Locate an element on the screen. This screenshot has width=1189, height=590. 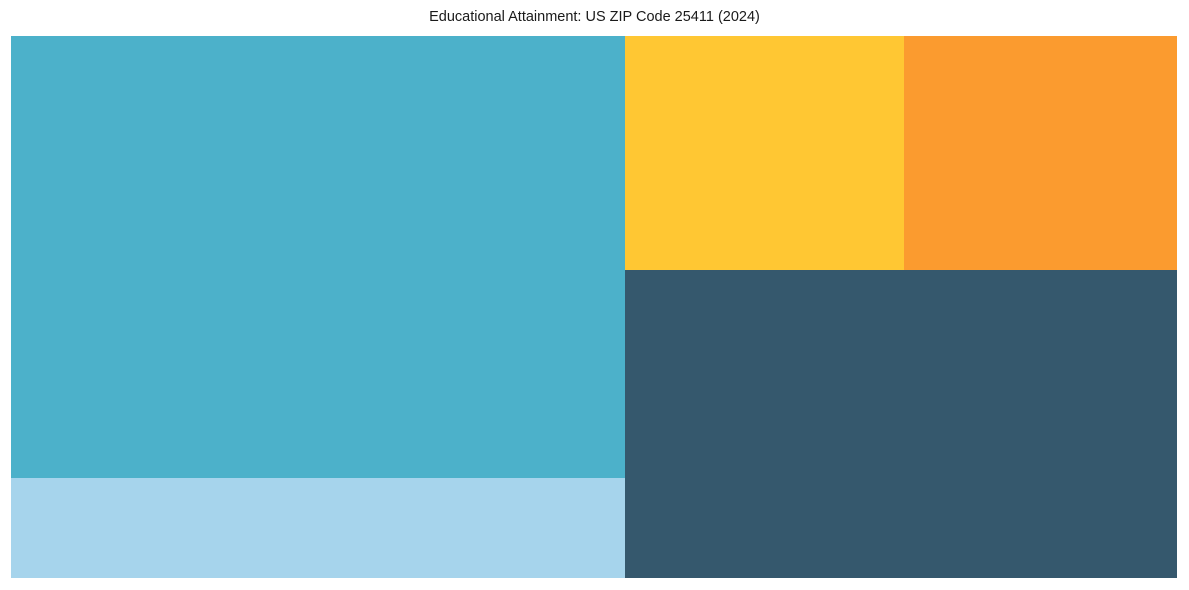
treemap-tile-associates-degree: Associate's degree is located at coordinates (1040, 153).